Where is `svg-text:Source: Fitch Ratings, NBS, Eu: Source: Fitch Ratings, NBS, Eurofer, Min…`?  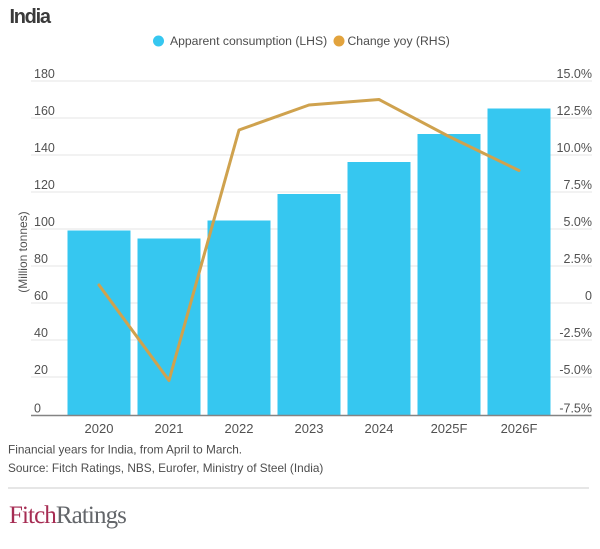
svg-text:Source: Fitch Ratings, NBS, Eu: Source: Fitch Ratings, NBS, Eurofer, Min… is located at coordinates (165, 468).